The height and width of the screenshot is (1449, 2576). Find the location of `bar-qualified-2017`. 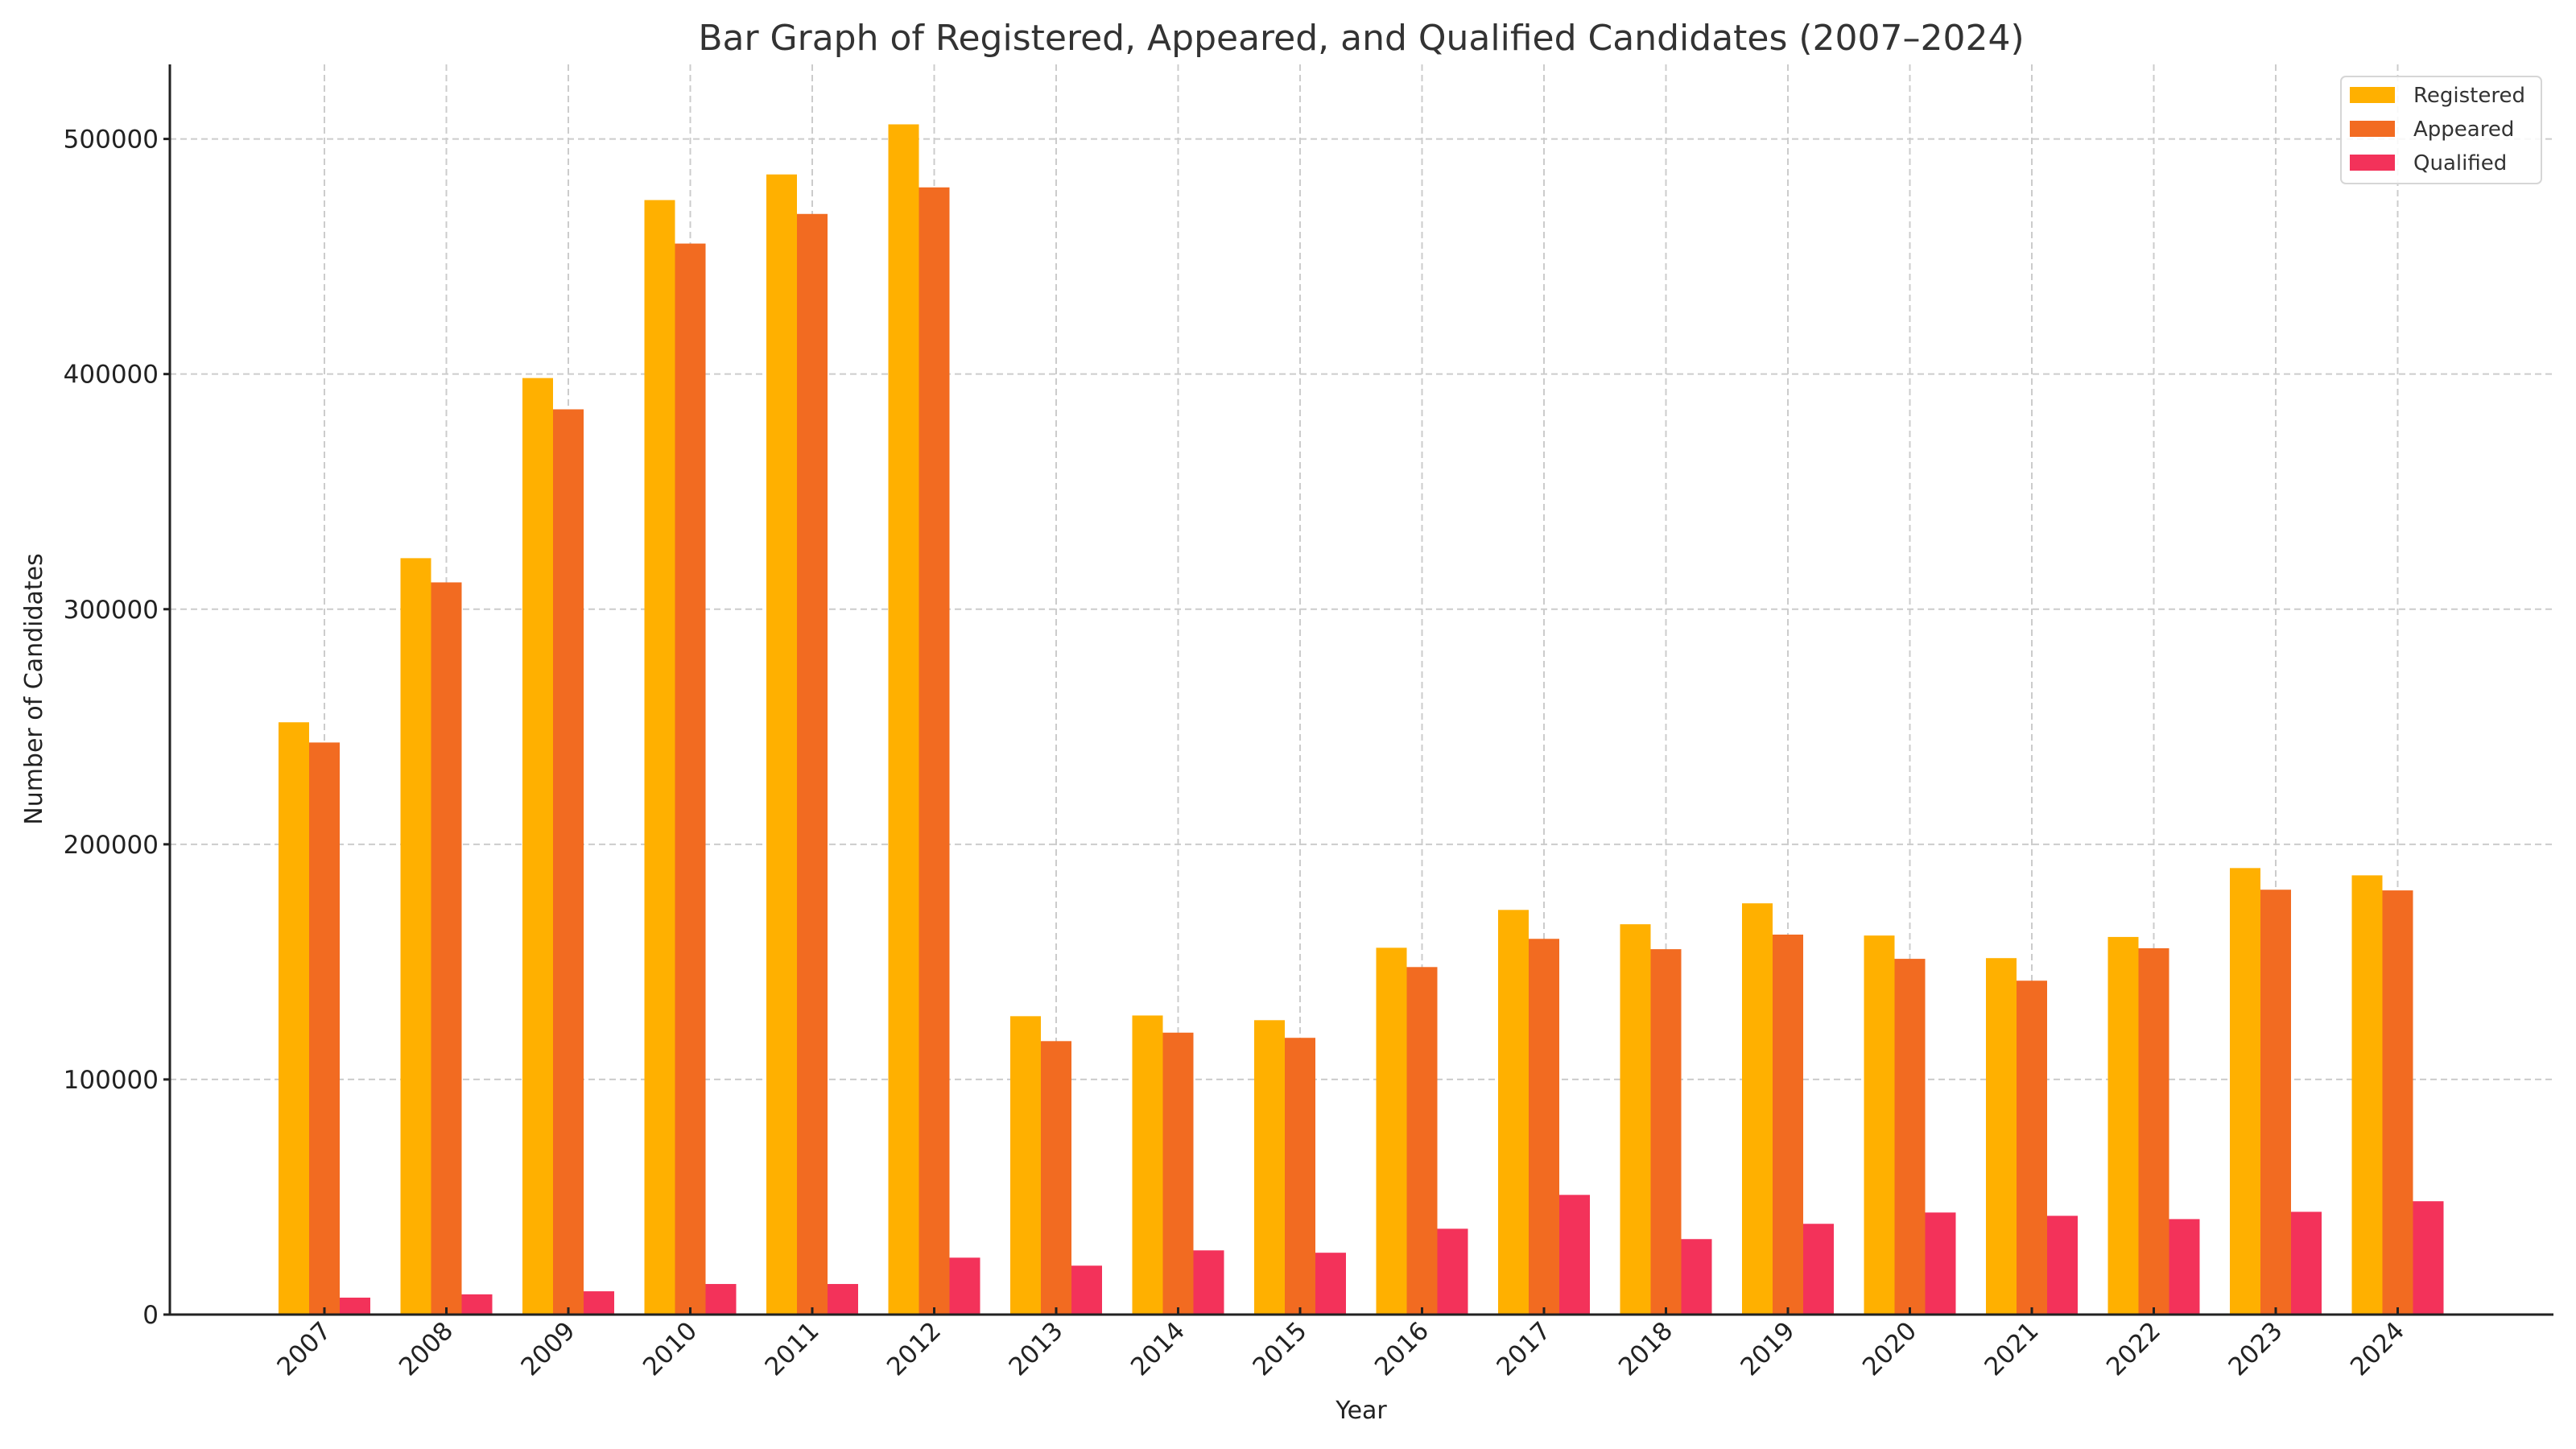

bar-qualified-2017 is located at coordinates (1574, 1255).